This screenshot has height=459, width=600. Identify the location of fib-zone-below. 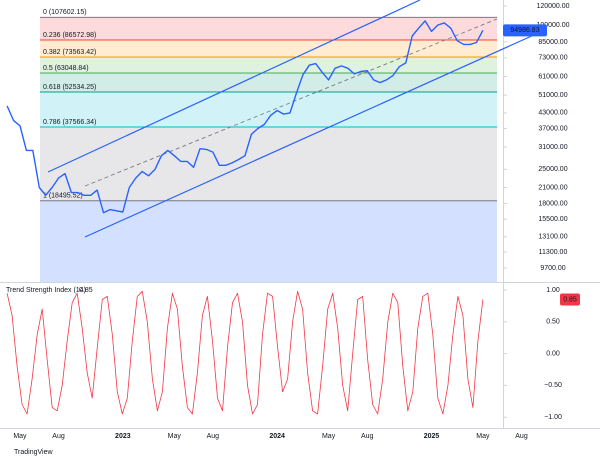
(268, 241).